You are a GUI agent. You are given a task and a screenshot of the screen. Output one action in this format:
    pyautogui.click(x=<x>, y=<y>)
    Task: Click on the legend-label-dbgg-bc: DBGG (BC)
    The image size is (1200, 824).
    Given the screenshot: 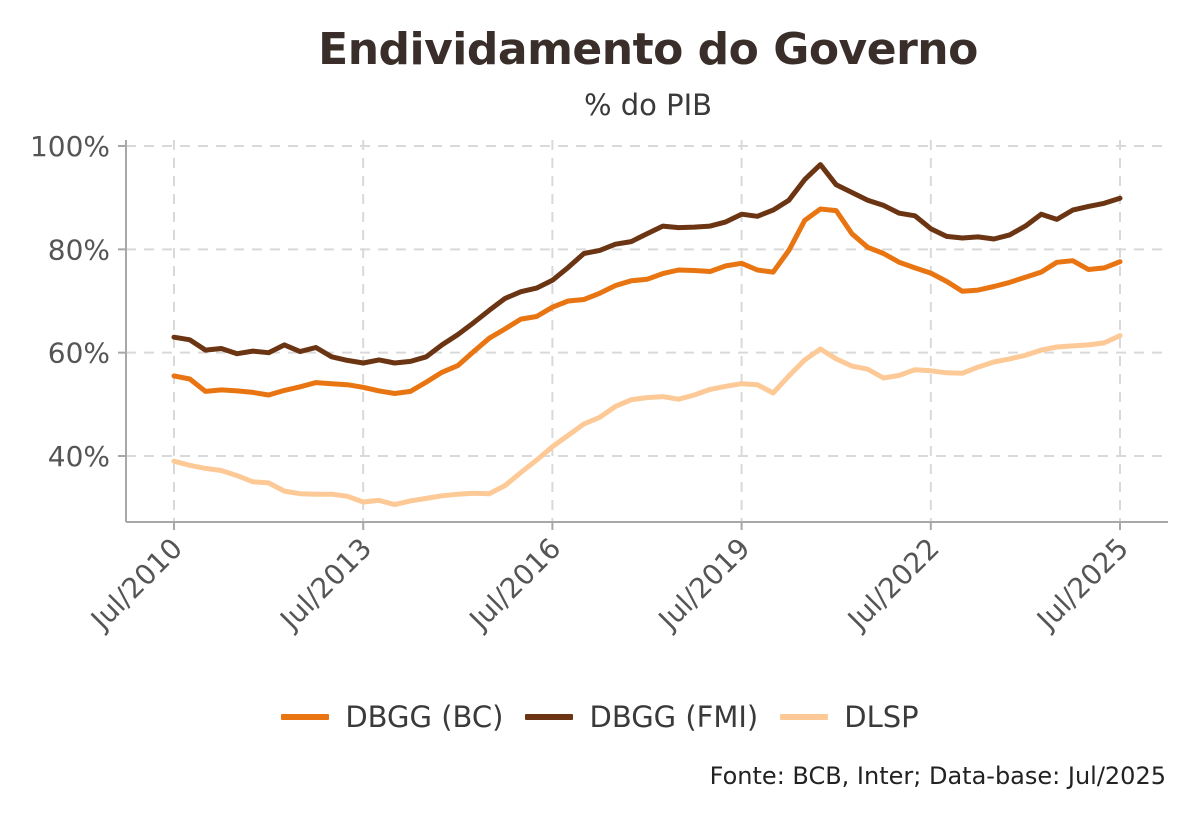 What is the action you would take?
    pyautogui.click(x=424, y=717)
    